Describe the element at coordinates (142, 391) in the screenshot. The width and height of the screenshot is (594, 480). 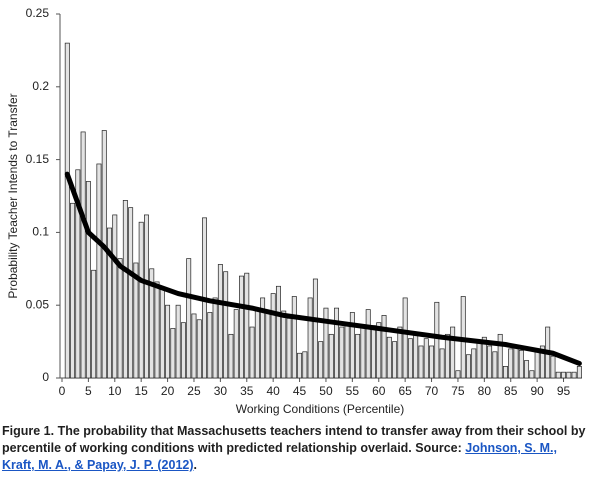
I see `x-tick-label: 15` at that location.